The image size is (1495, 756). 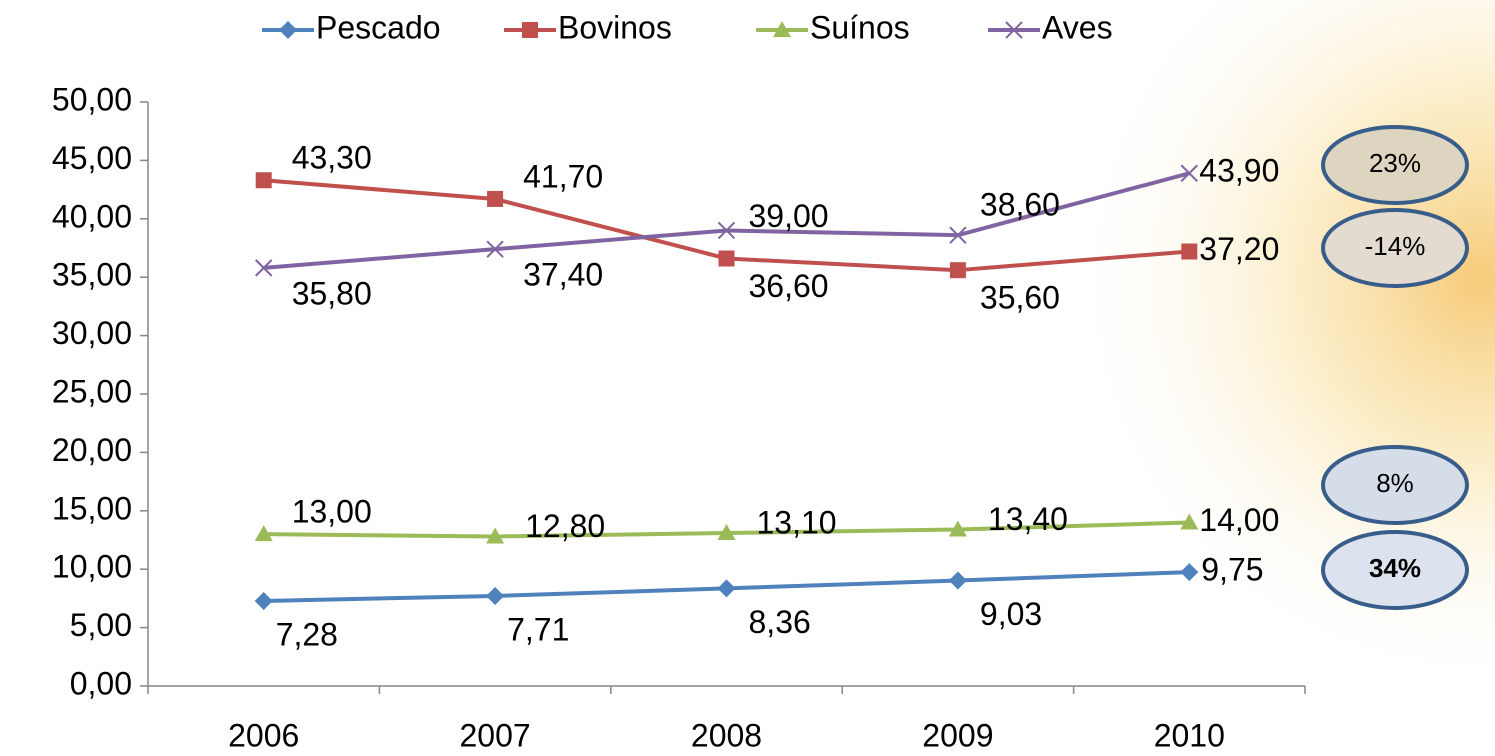 I want to click on data-label: 39,00, so click(x=789, y=216).